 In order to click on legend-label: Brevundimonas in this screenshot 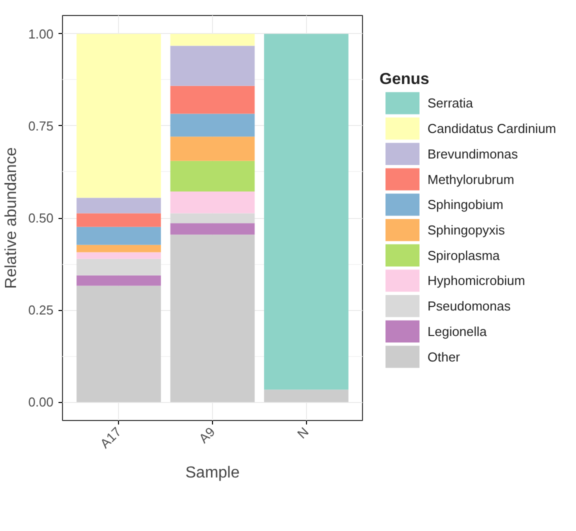, I will do `click(473, 154)`.